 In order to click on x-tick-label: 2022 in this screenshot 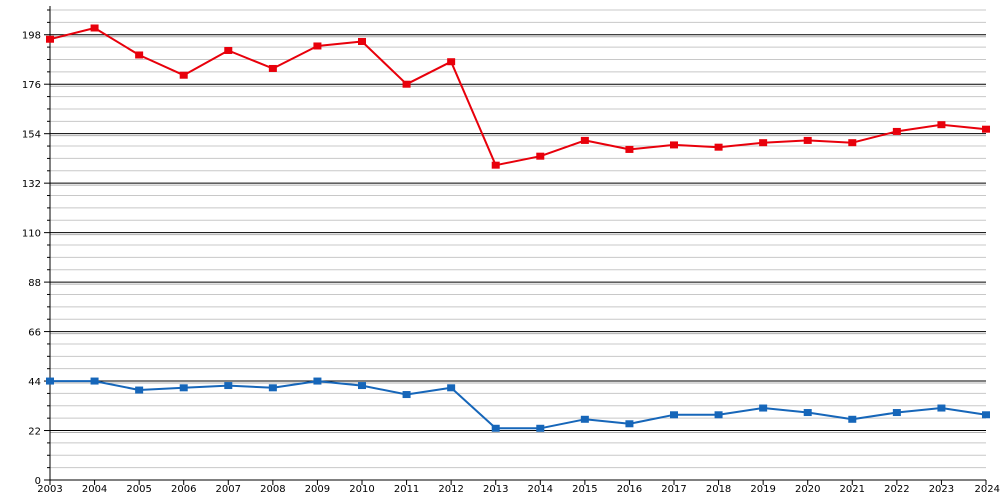, I will do `click(896, 489)`.